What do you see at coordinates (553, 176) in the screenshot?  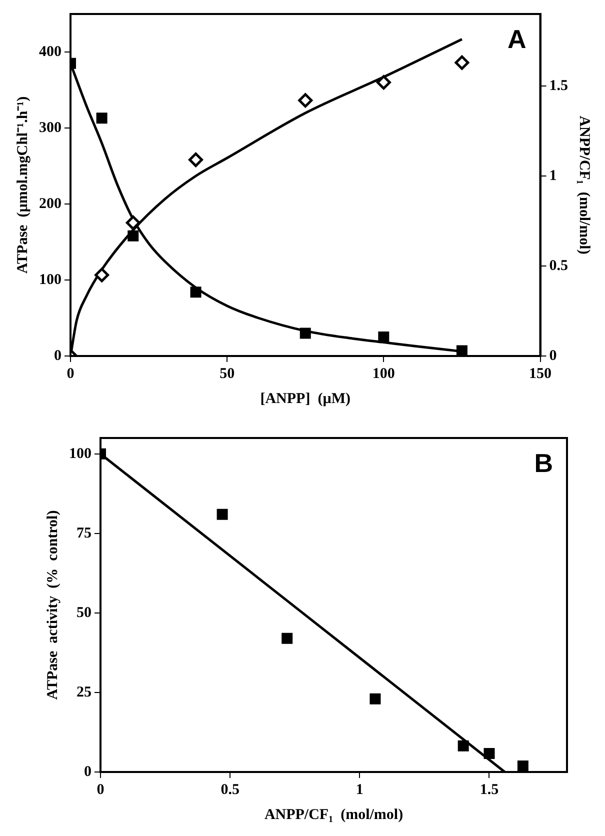 I see `y2-tick-label: 1` at bounding box center [553, 176].